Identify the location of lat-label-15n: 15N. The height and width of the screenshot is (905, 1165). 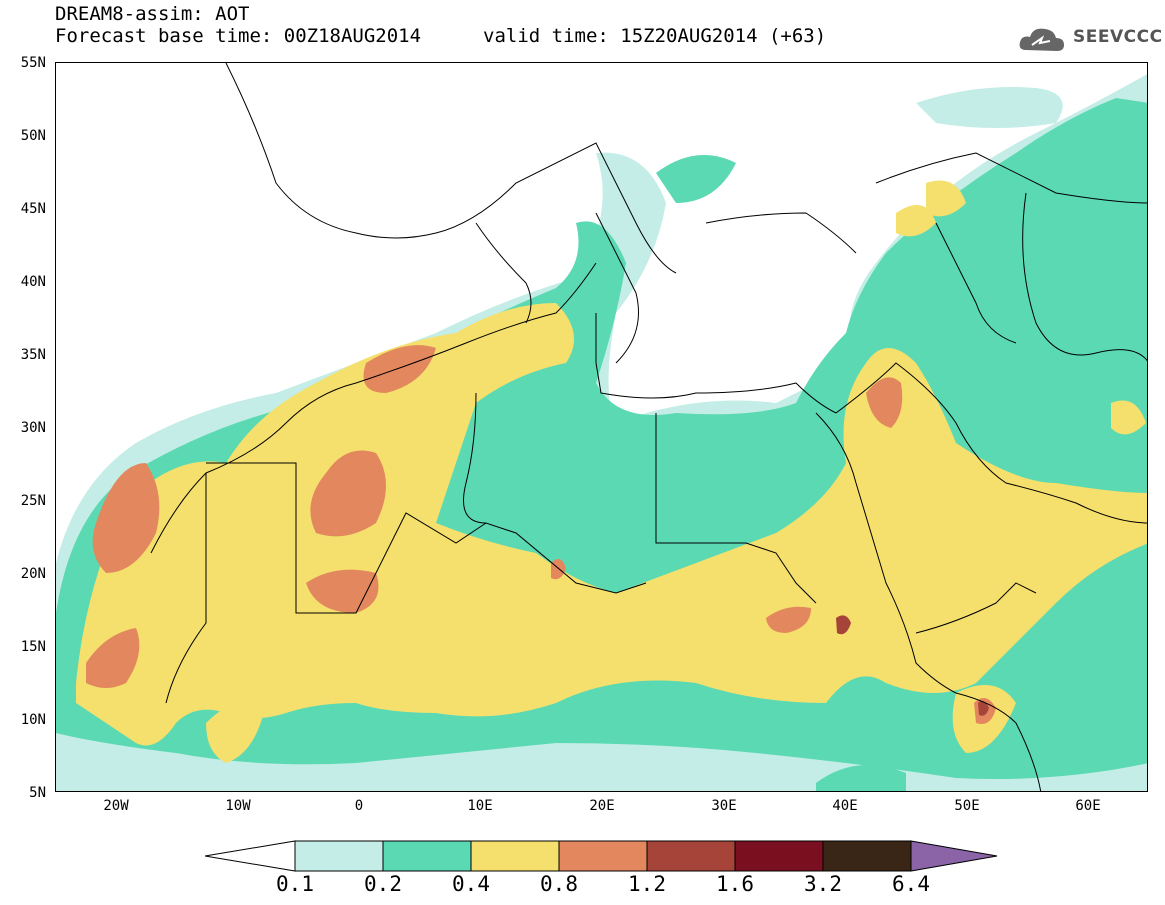
(33, 647).